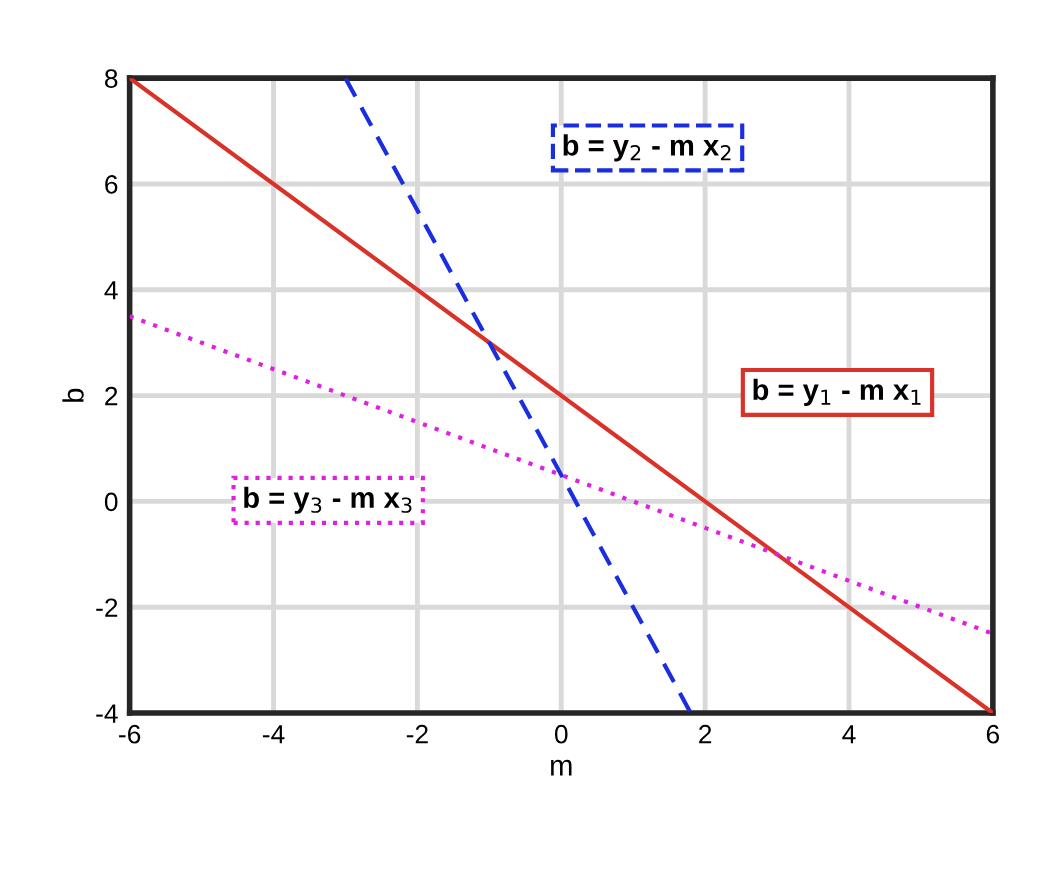 This screenshot has width=1054, height=888. I want to click on text: b = y$_{1}$ - m x$_{1}$, so click(837, 392).